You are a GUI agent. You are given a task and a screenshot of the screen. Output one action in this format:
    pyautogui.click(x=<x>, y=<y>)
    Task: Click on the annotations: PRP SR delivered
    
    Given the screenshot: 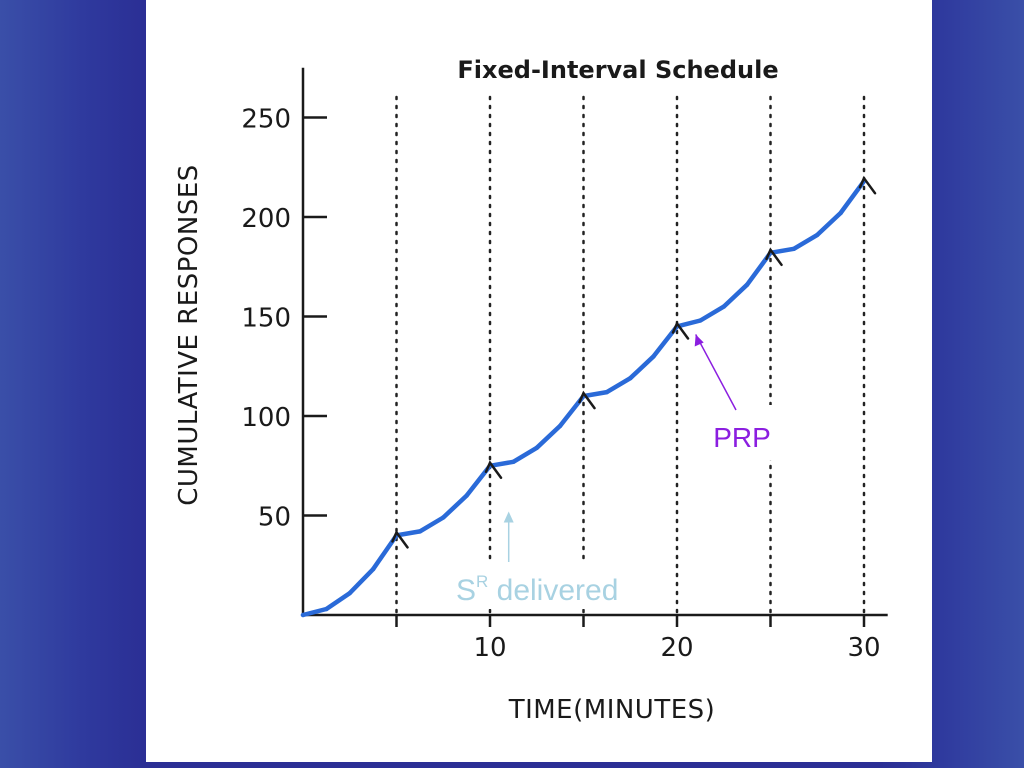 What is the action you would take?
    pyautogui.click(x=642, y=471)
    